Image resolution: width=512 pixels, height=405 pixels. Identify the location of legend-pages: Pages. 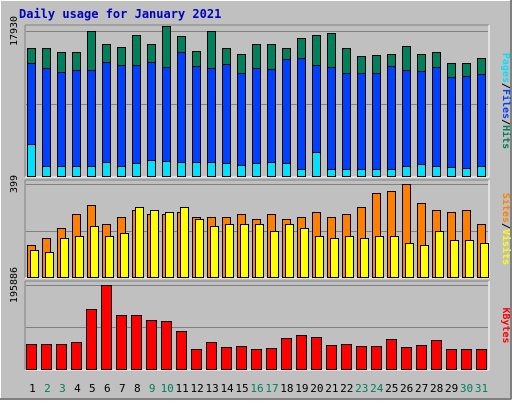
(505, 68).